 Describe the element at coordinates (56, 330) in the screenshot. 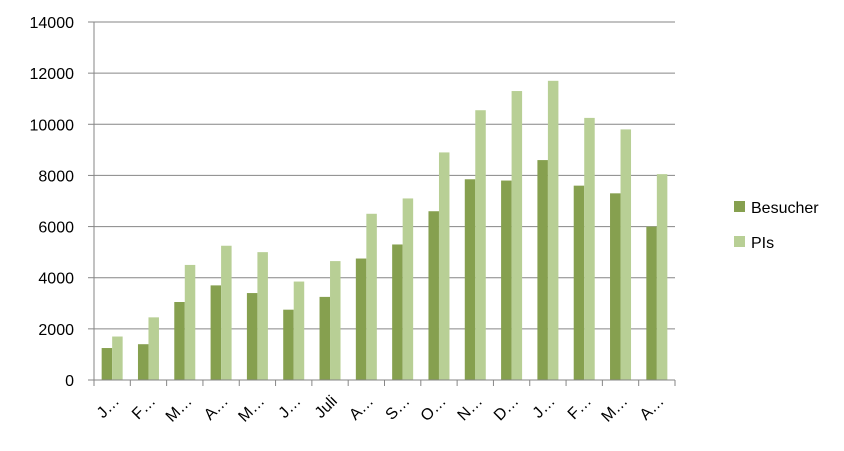

I see `y-tick-label: 2000` at that location.